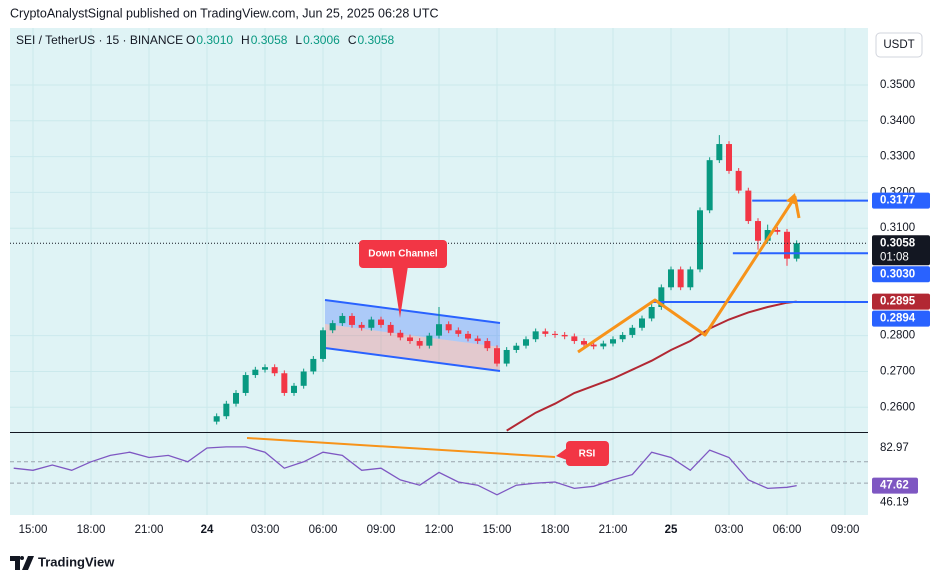 This screenshot has width=936, height=580. I want to click on callout-text: Down Channel, so click(403, 254).